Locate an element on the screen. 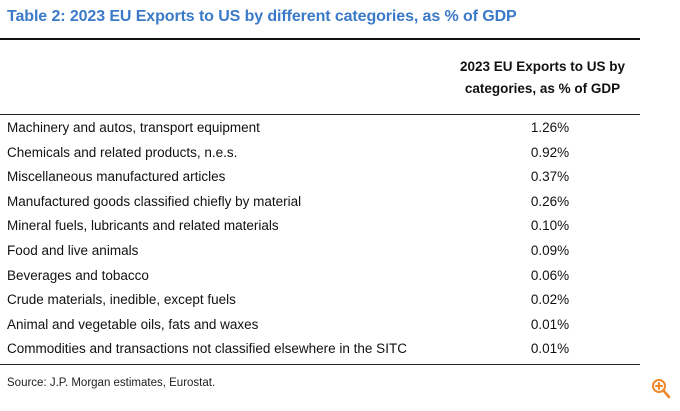  table-row: Food and live animals 0.09% is located at coordinates (320, 252).